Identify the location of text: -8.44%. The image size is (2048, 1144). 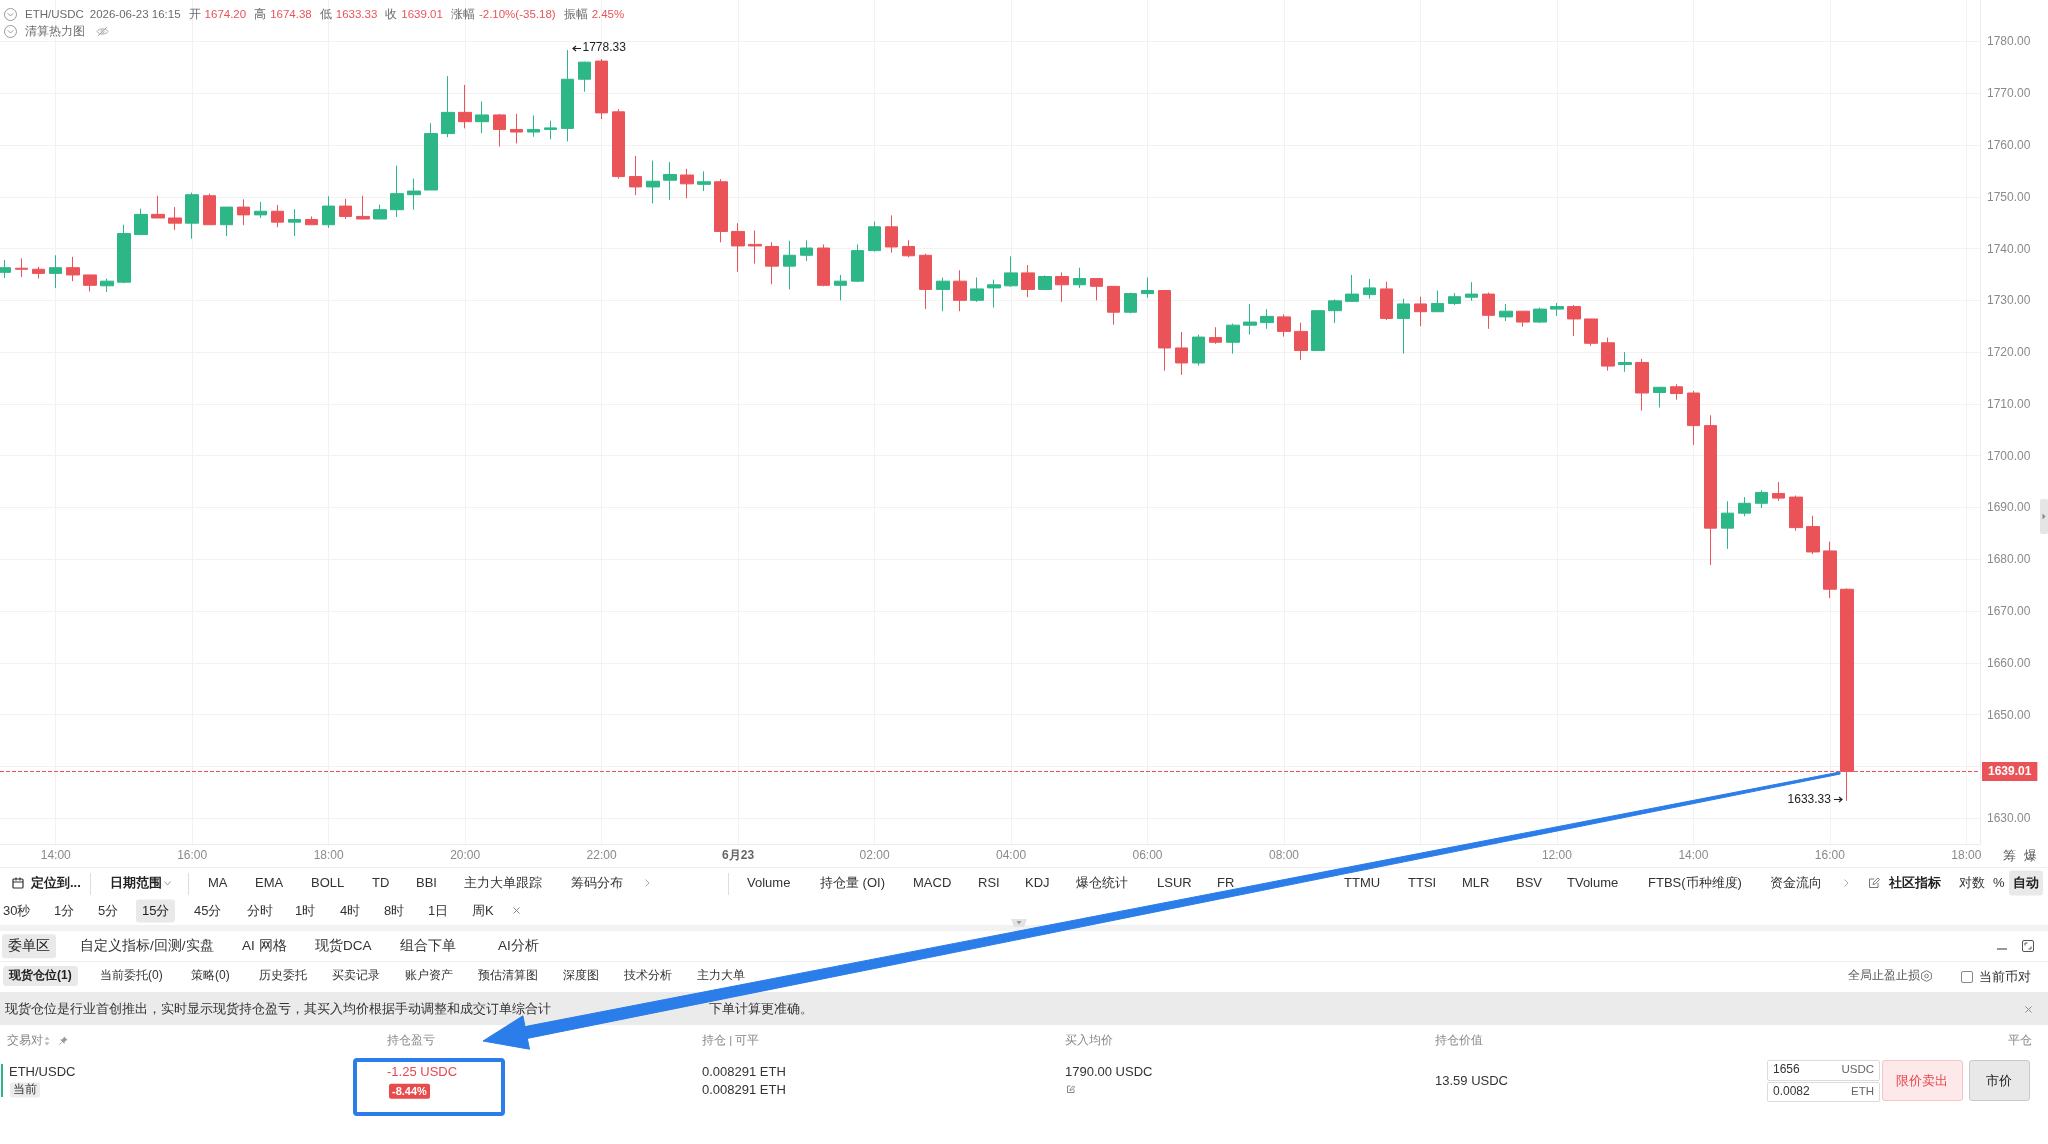
(409, 1091).